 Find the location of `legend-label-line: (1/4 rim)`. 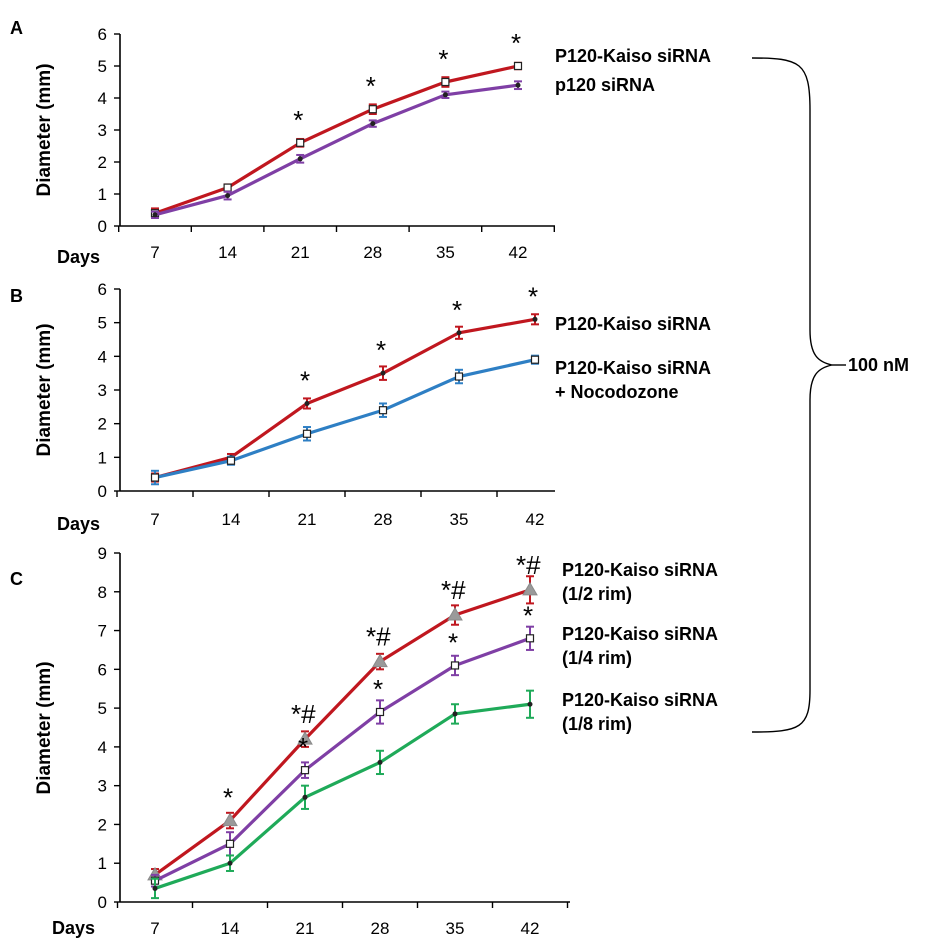

legend-label-line: (1/4 rim) is located at coordinates (597, 658).